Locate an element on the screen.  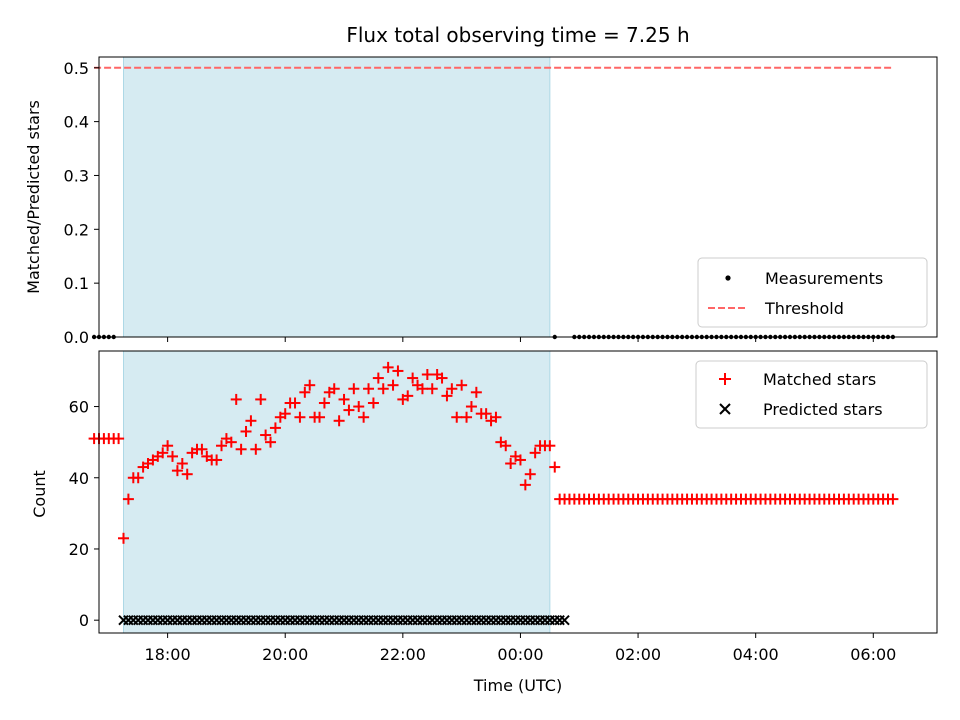
predicted-stars-series is located at coordinates (344, 620).